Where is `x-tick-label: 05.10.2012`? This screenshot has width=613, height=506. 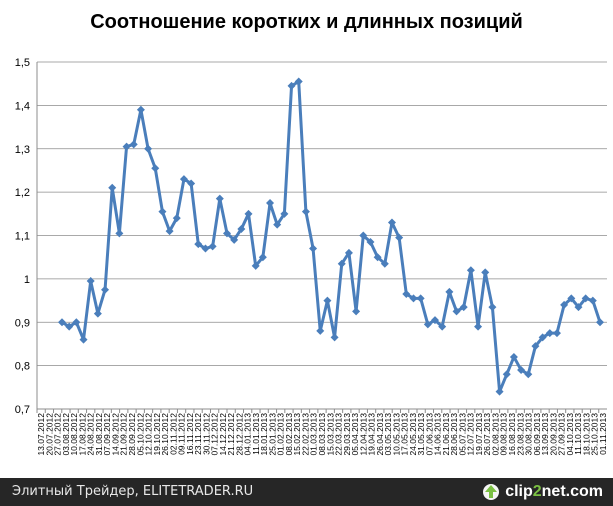
x-tick-label: 05.10.2012 is located at coordinates (140, 434).